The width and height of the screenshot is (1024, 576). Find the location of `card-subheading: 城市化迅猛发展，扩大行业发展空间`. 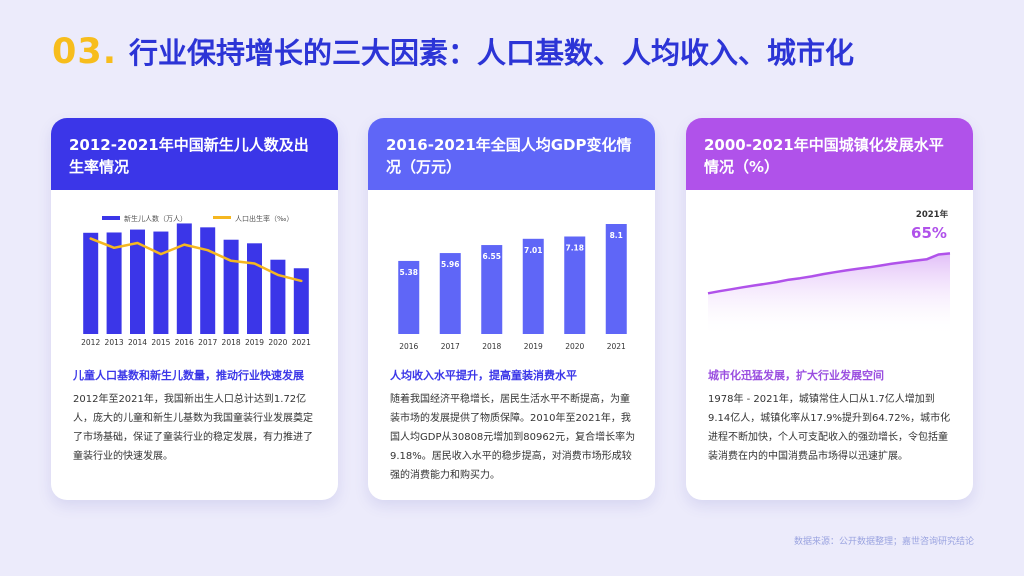

card-subheading: 城市化迅猛发展，扩大行业发展空间 is located at coordinates (796, 375).